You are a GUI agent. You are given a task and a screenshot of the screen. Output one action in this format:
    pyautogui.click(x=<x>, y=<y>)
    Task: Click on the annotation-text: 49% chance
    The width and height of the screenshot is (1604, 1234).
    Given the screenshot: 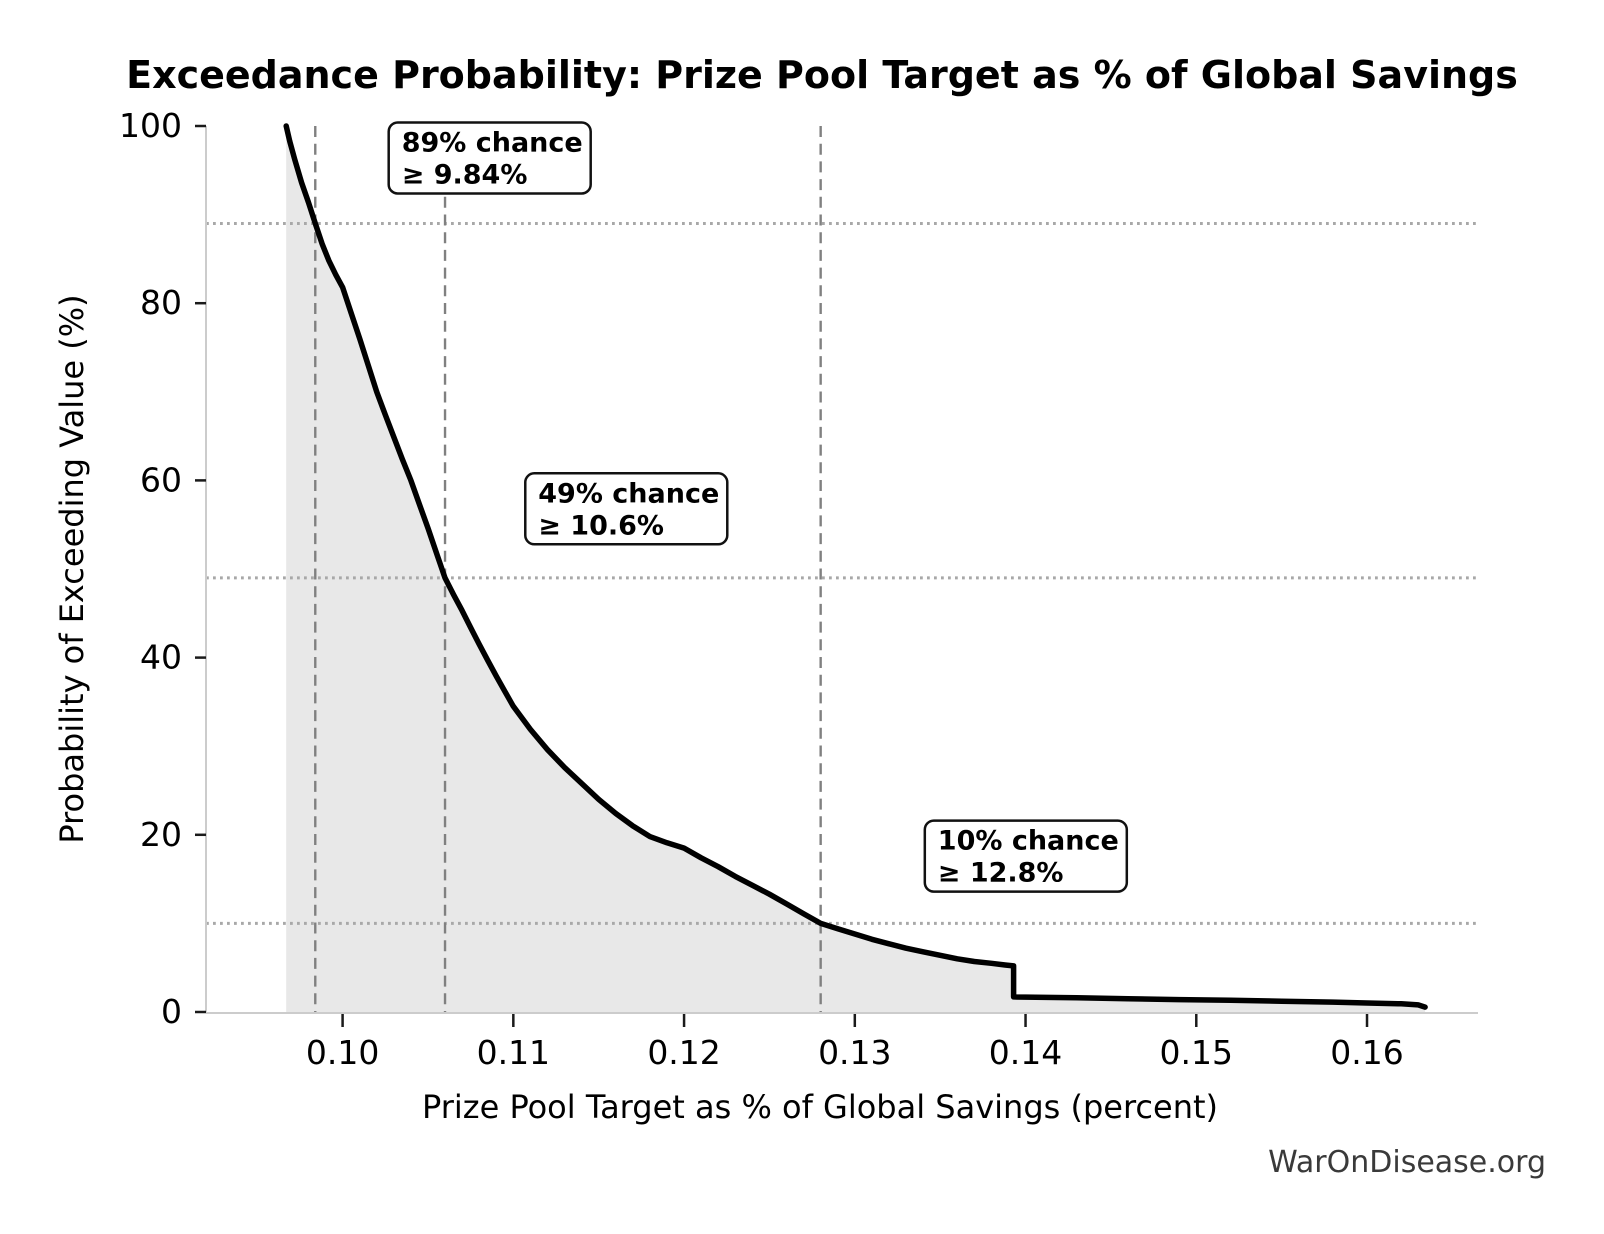 What is the action you would take?
    pyautogui.click(x=628, y=493)
    